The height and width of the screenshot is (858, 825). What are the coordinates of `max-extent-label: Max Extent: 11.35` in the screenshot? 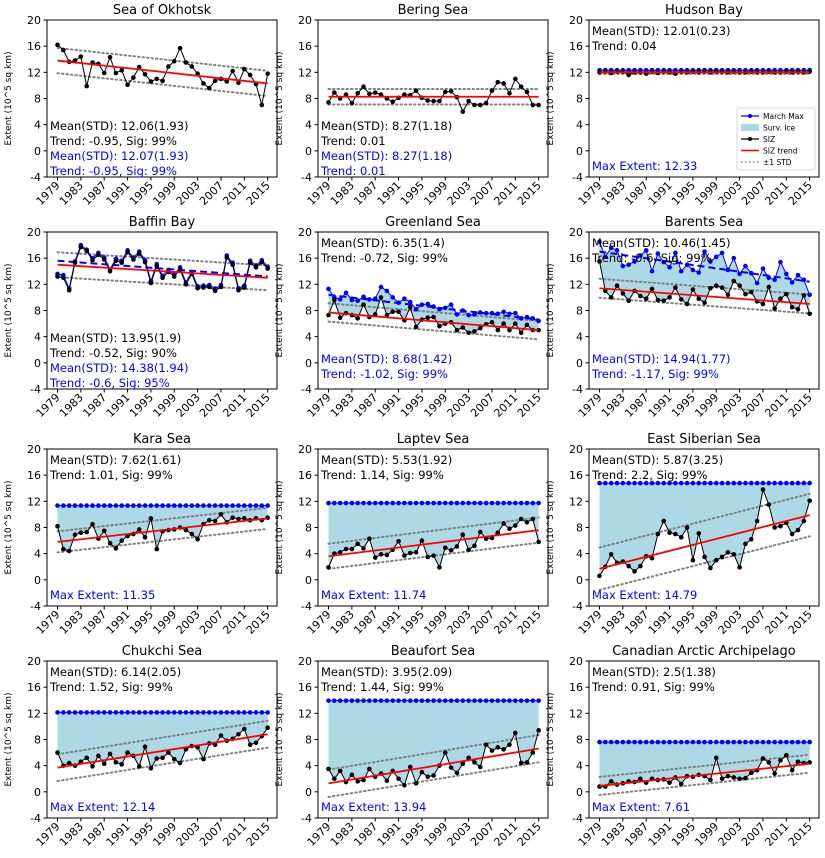 It's located at (102, 595).